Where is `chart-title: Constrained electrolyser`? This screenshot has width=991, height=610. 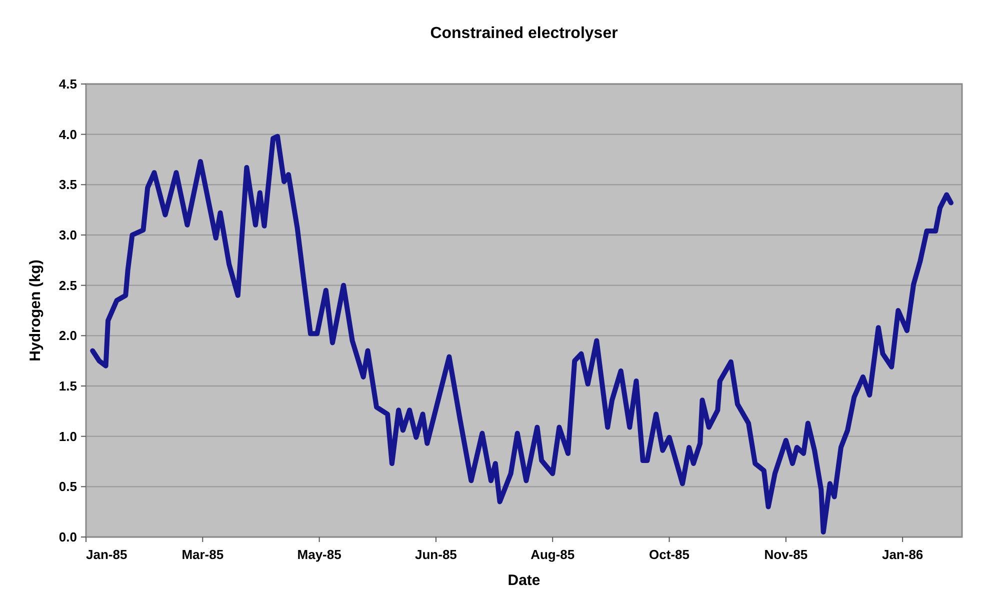 chart-title: Constrained electrolyser is located at coordinates (524, 33).